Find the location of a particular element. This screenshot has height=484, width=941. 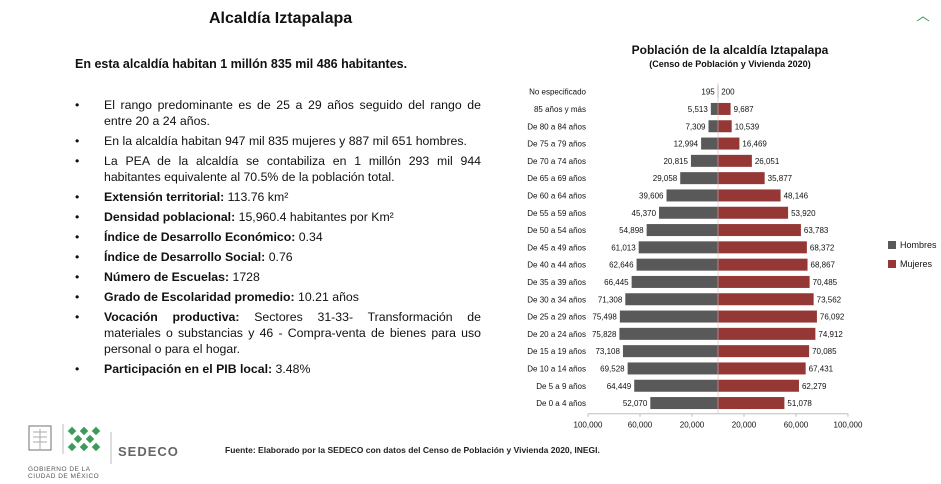

chart-title: Población de la alcaldía Iztapalapa is located at coordinates (730, 50).